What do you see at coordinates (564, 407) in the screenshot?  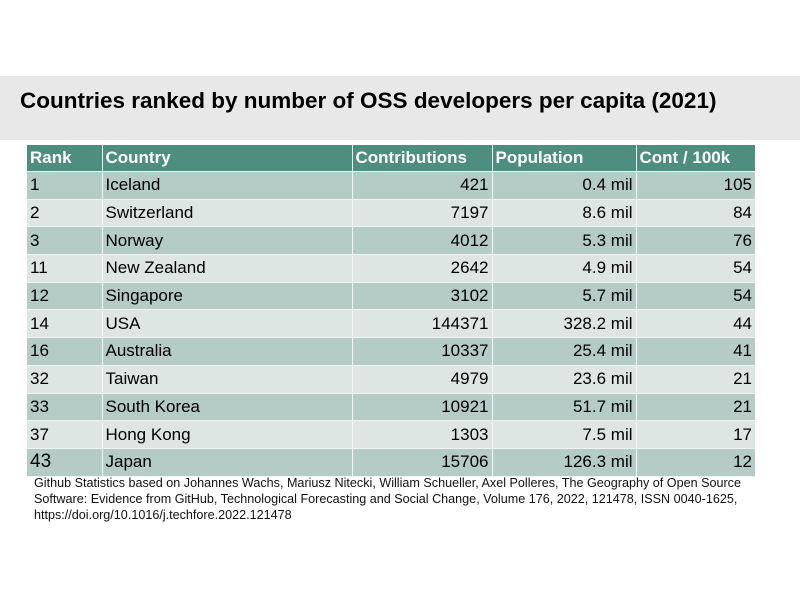 I see `cell-population: 51.7 mil` at bounding box center [564, 407].